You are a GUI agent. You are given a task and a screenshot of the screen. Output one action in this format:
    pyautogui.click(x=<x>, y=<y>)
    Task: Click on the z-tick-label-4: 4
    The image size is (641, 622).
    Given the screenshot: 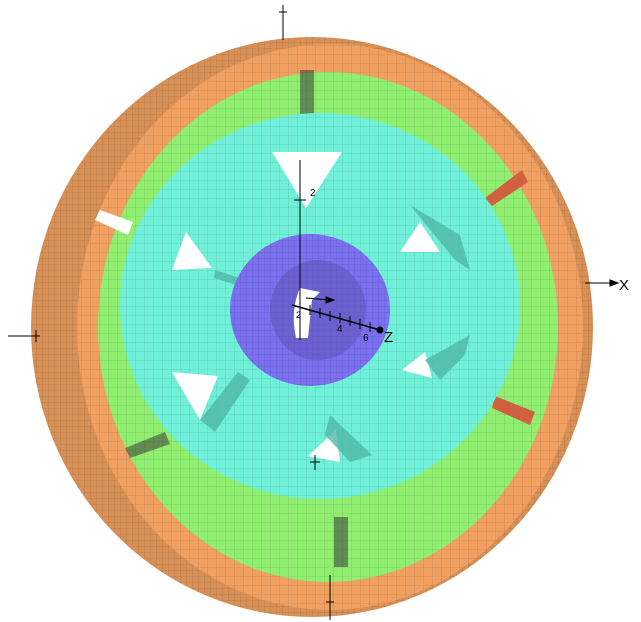 What is the action you would take?
    pyautogui.click(x=340, y=329)
    